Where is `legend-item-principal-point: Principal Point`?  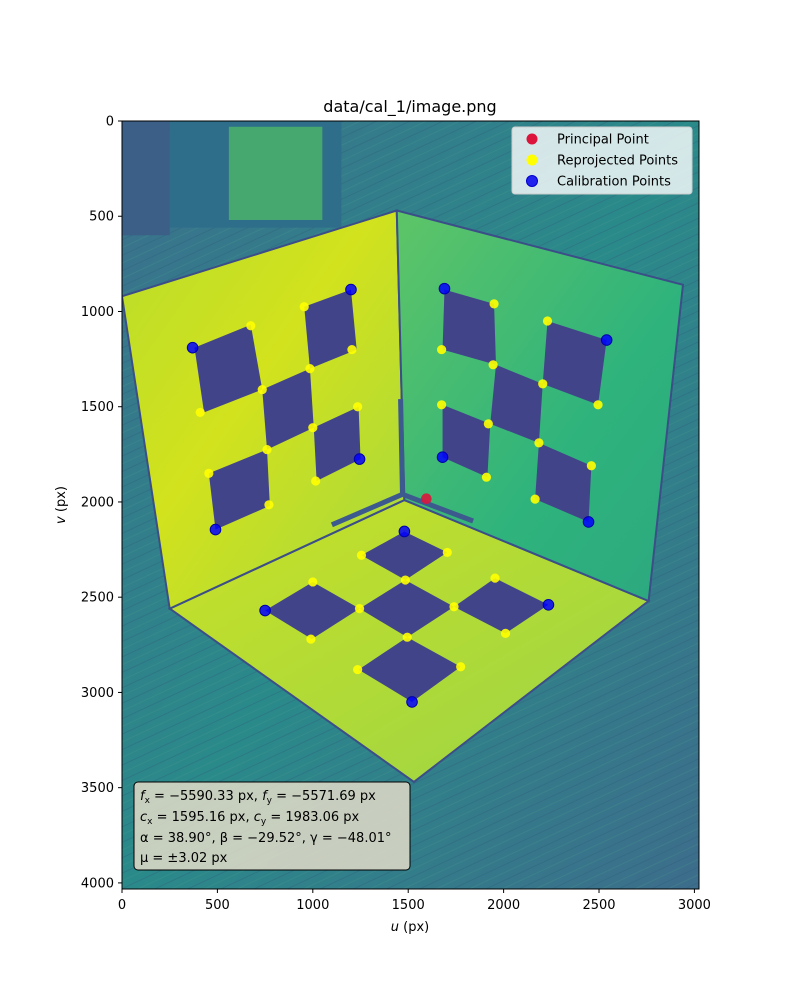 legend-item-principal-point: Principal Point is located at coordinates (587, 140).